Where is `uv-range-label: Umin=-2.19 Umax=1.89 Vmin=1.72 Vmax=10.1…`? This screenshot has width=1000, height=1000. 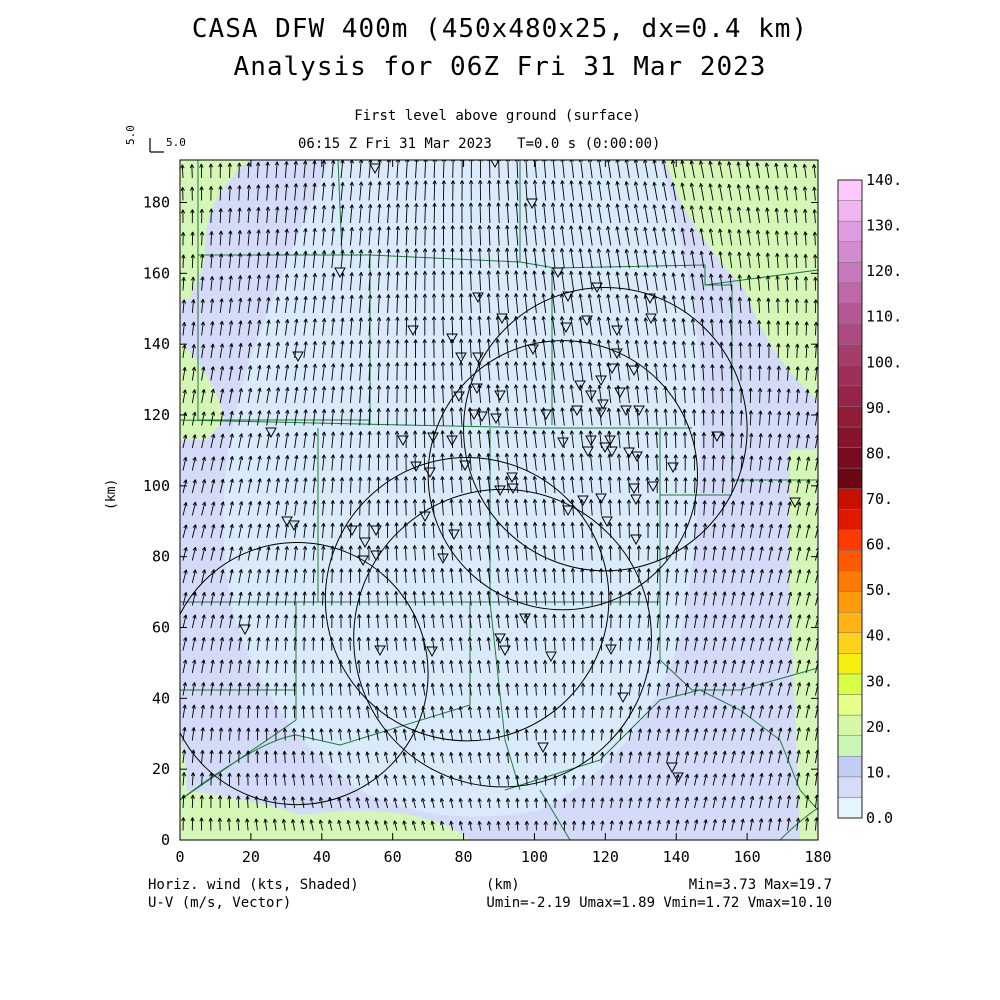
uv-range-label: Umin=-2.19 Umax=1.89 Vmin=1.72 Vmax=10.1… is located at coordinates (659, 903).